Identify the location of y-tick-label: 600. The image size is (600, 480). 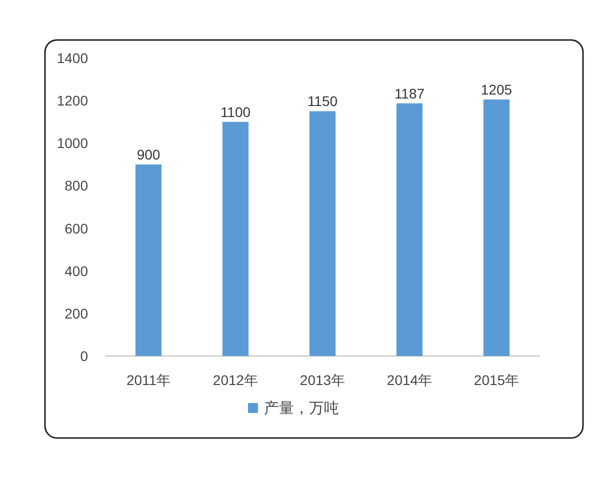
(76, 228).